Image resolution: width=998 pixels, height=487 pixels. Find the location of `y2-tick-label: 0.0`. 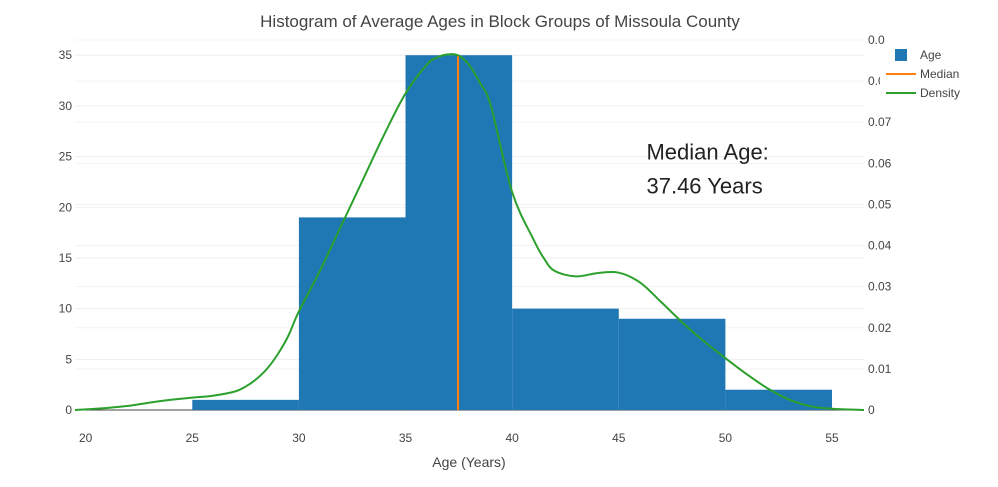

y2-tick-label: 0.0 is located at coordinates (876, 40).